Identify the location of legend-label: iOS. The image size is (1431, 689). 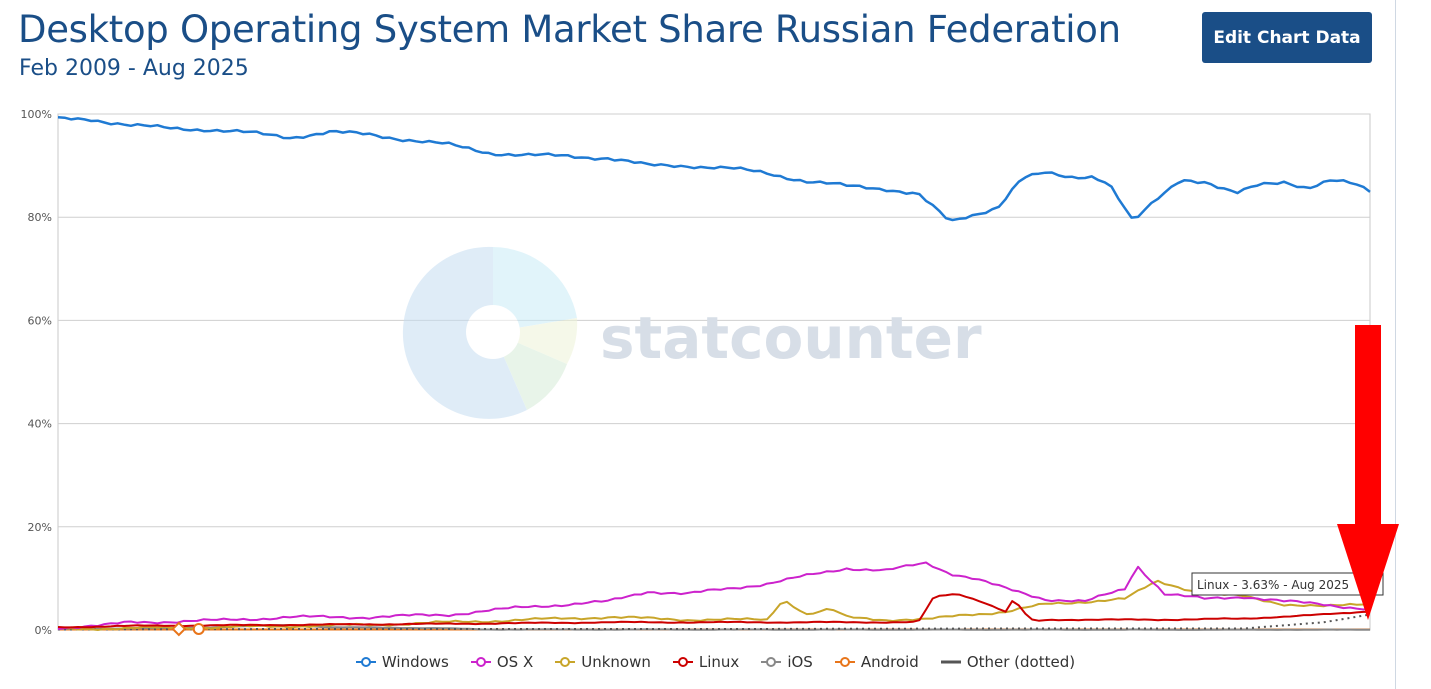
(800, 662).